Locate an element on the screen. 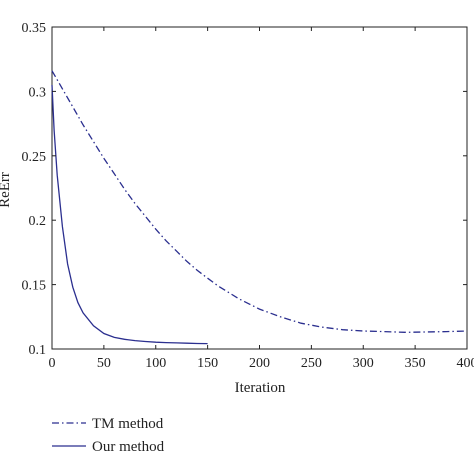 The height and width of the screenshot is (474, 474). x-tick-label: 300 is located at coordinates (363, 363).